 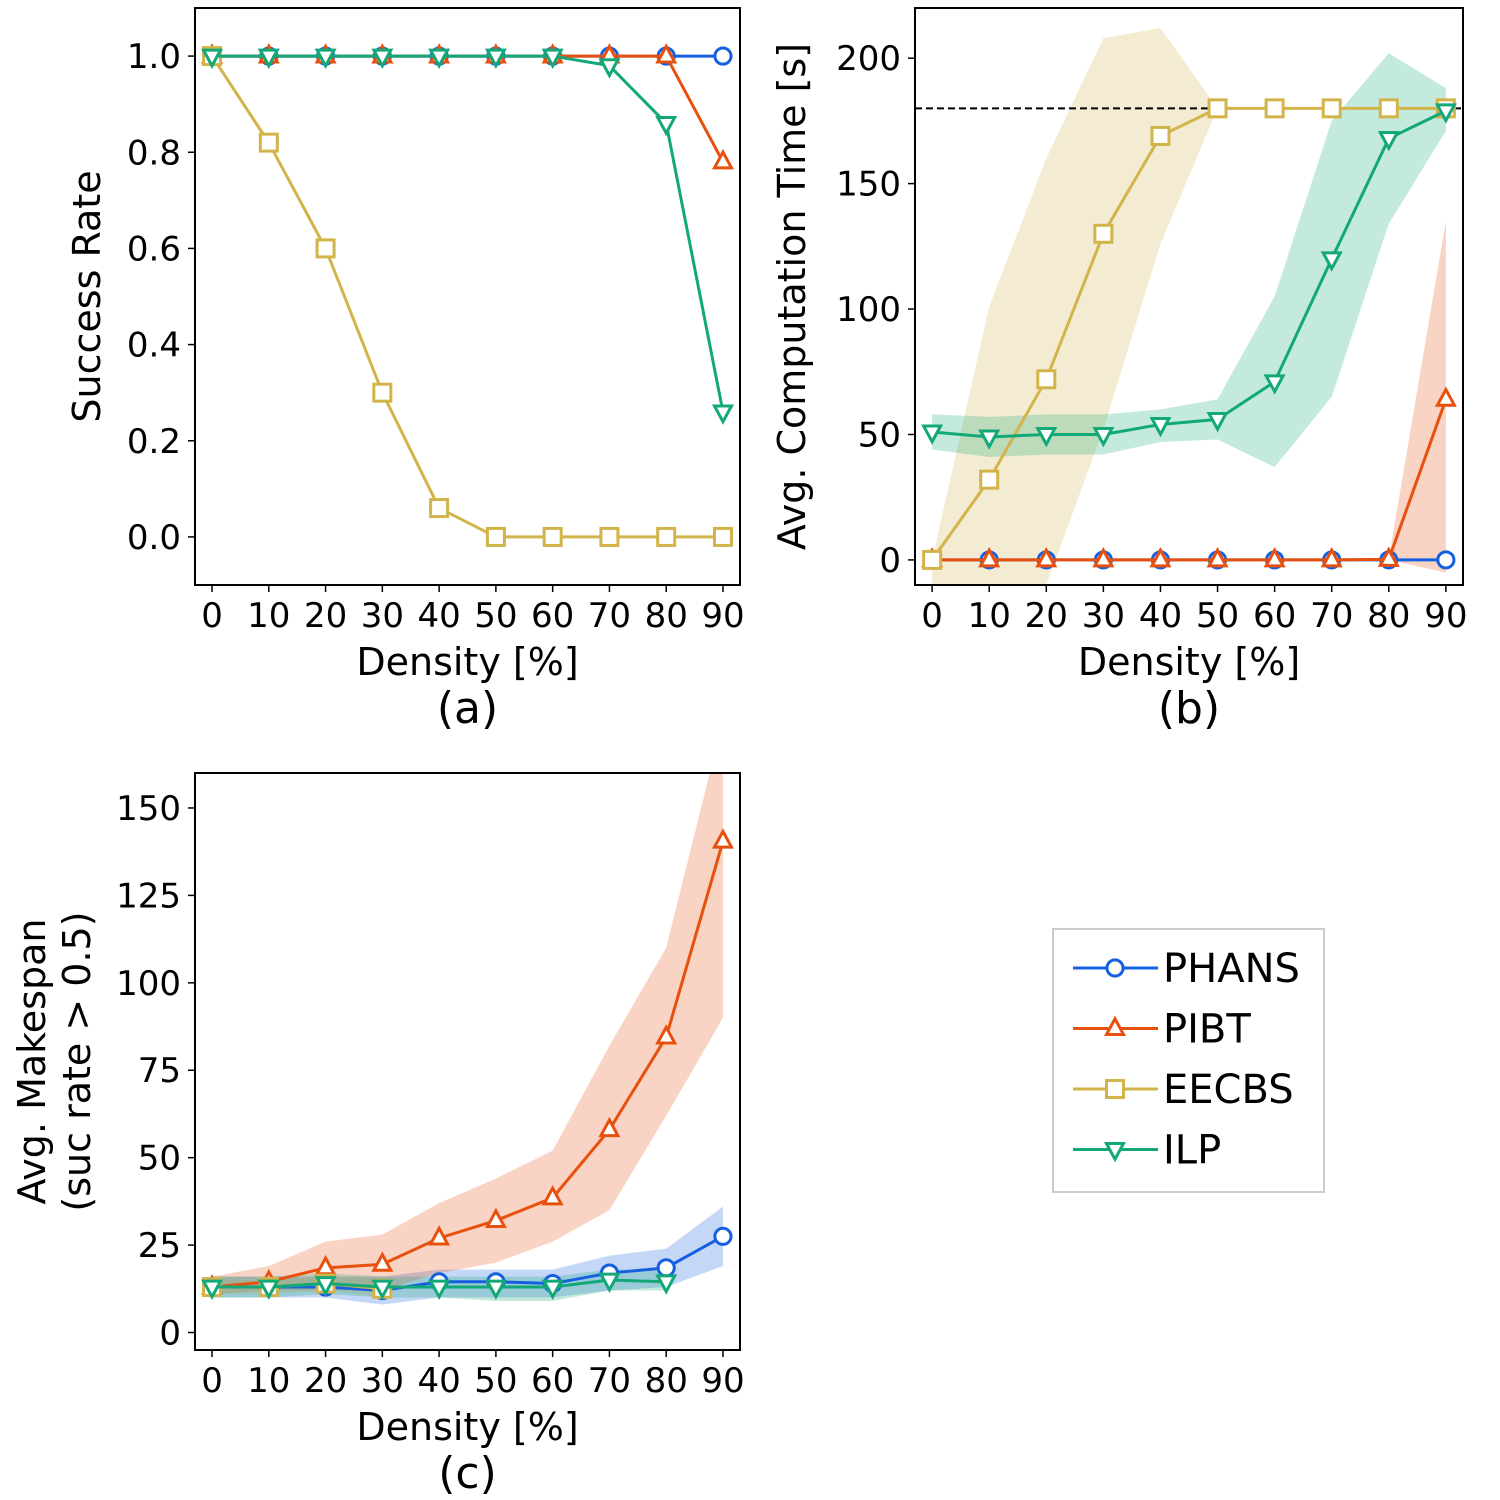 I want to click on x-tick-label: 40, so click(x=438, y=616).